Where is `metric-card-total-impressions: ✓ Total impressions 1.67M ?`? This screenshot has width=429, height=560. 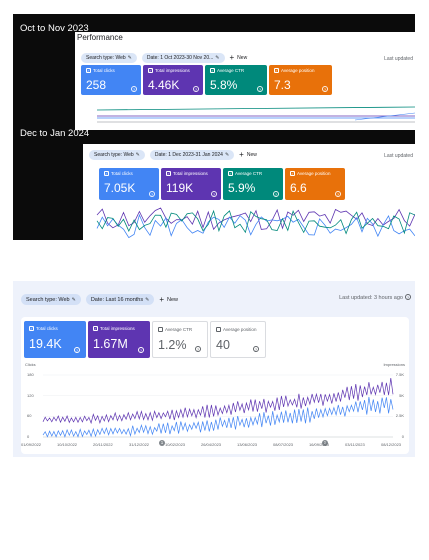
metric-card-total-impressions: ✓ Total impressions 1.67M ? is located at coordinates (119, 339).